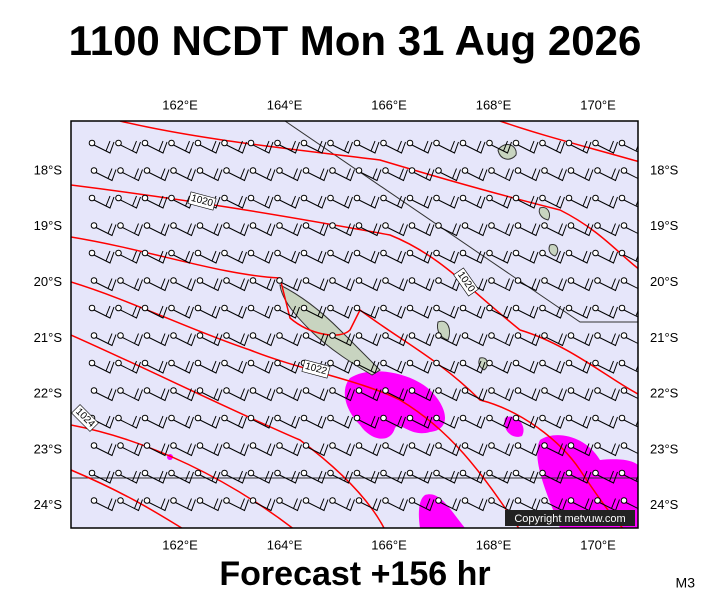  I want to click on lon-label-bottom: 164°E, so click(285, 544).